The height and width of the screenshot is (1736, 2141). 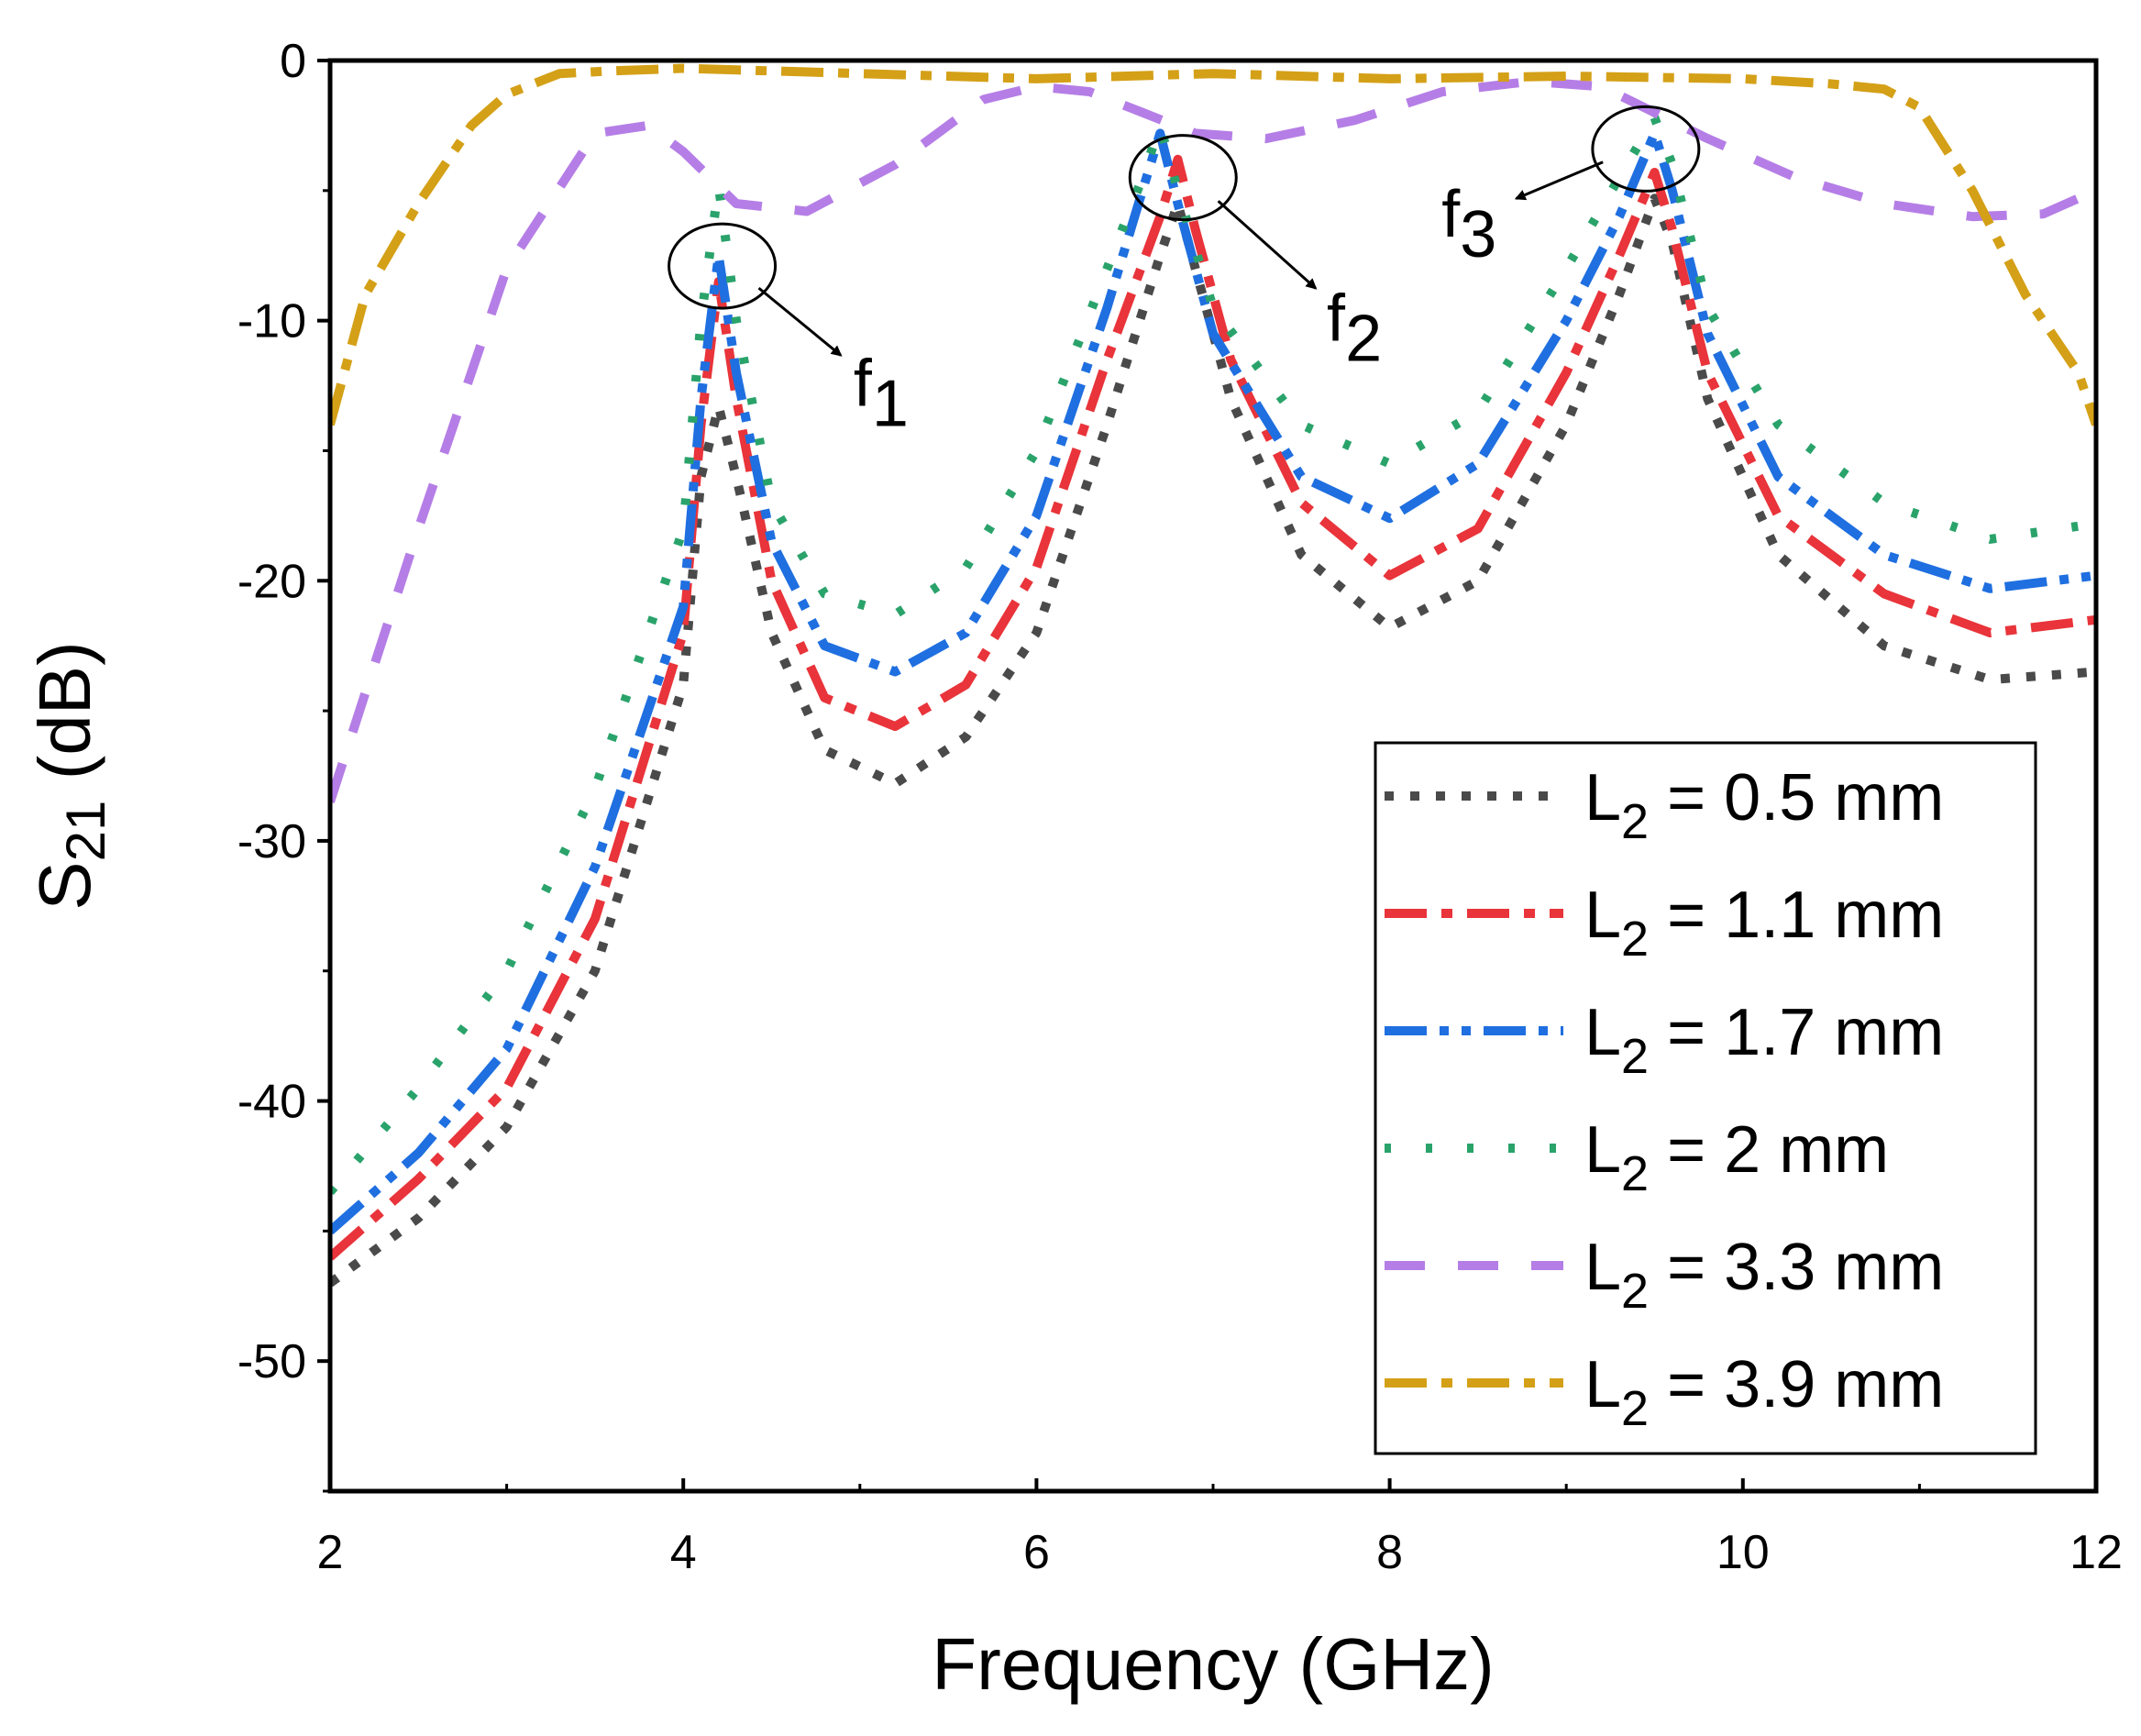 I want to click on legend-label: L2 = 3.9 mm, so click(x=1764, y=1392).